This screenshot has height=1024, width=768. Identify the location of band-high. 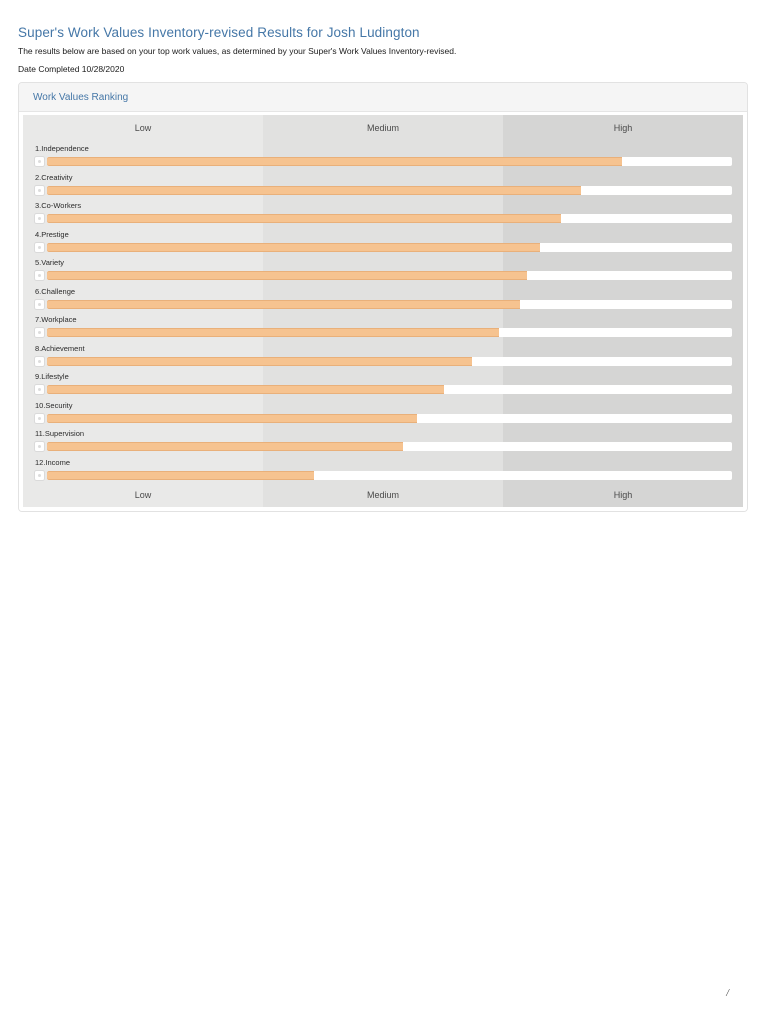
(623, 311).